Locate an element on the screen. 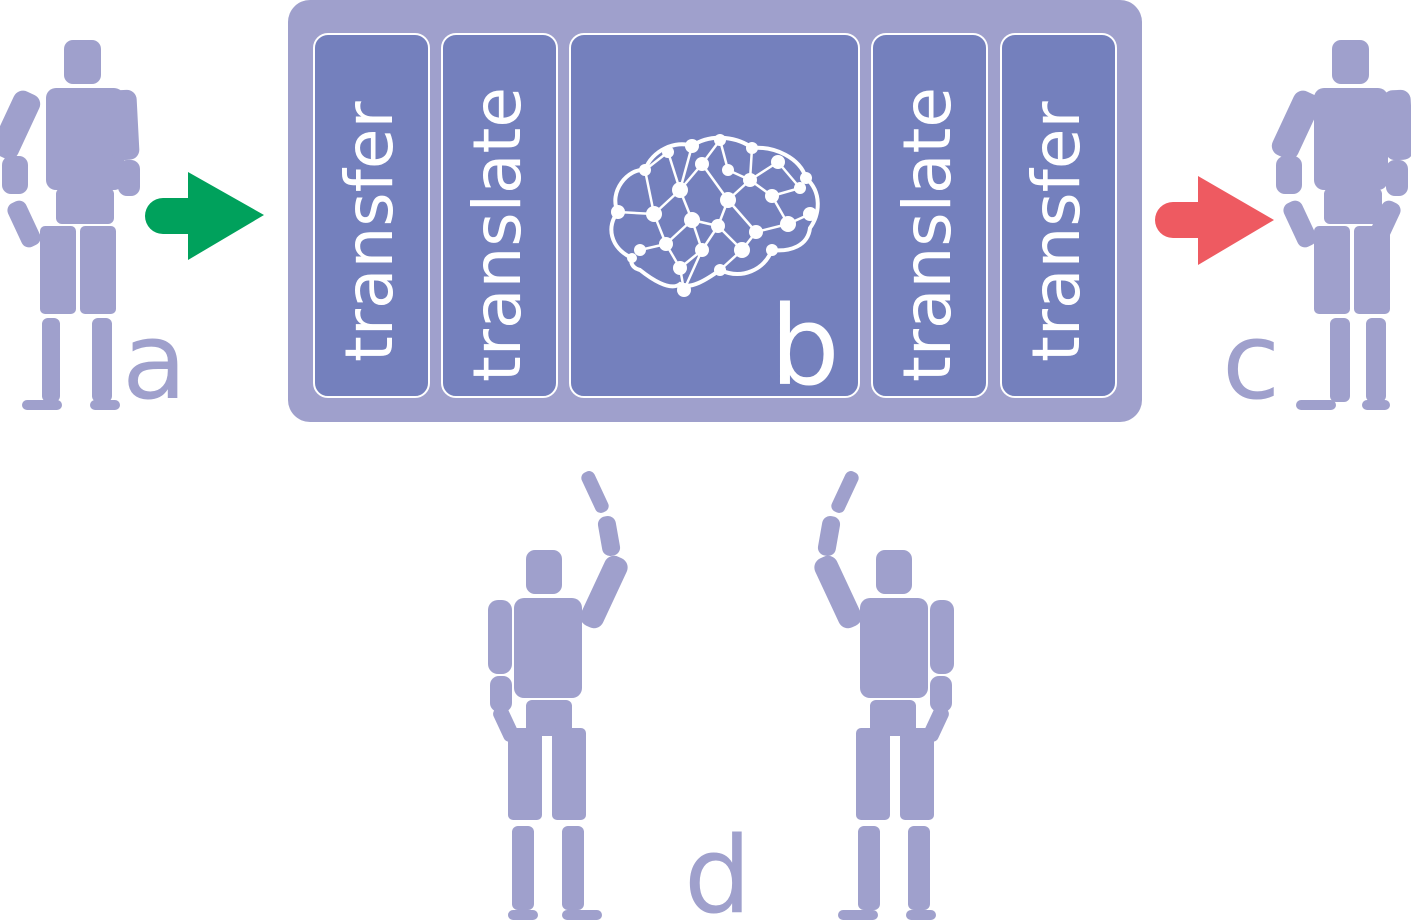 Image resolution: width=1411 pixels, height=923 pixels. label-c: c is located at coordinates (1251, 361).